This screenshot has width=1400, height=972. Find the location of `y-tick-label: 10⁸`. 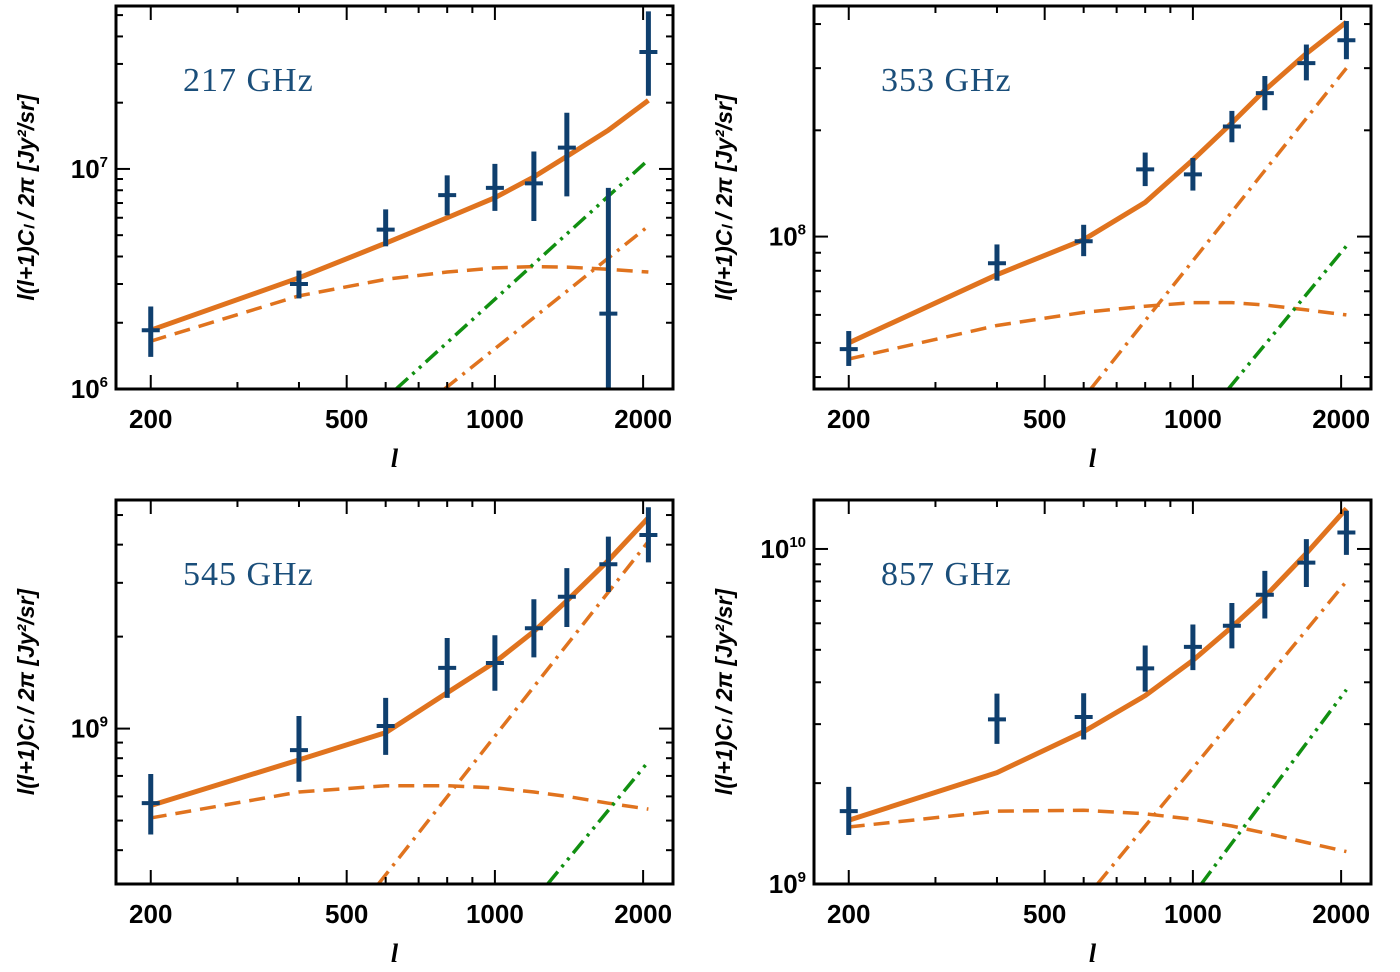

y-tick-label: 10⁸ is located at coordinates (787, 237).